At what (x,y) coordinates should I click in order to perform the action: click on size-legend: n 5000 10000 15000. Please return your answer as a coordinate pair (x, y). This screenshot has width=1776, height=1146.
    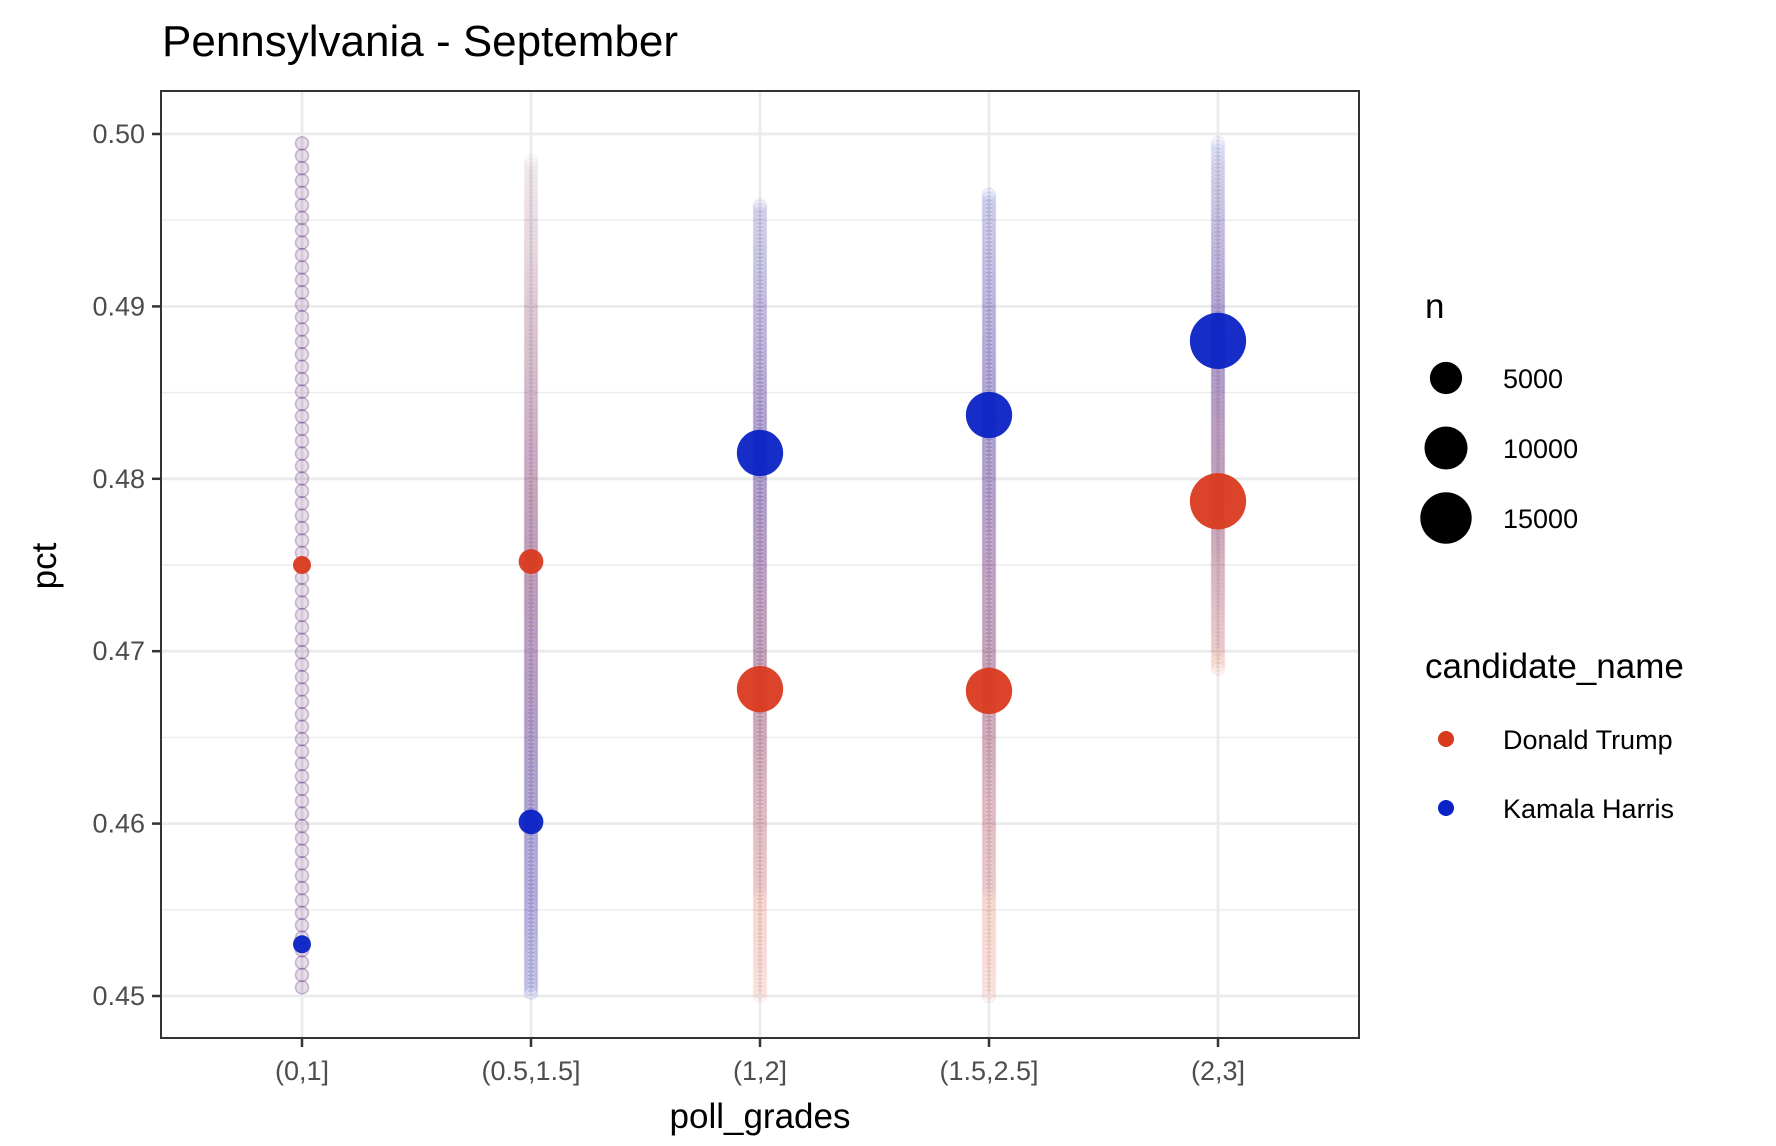
    Looking at the image, I should click on (1499, 415).